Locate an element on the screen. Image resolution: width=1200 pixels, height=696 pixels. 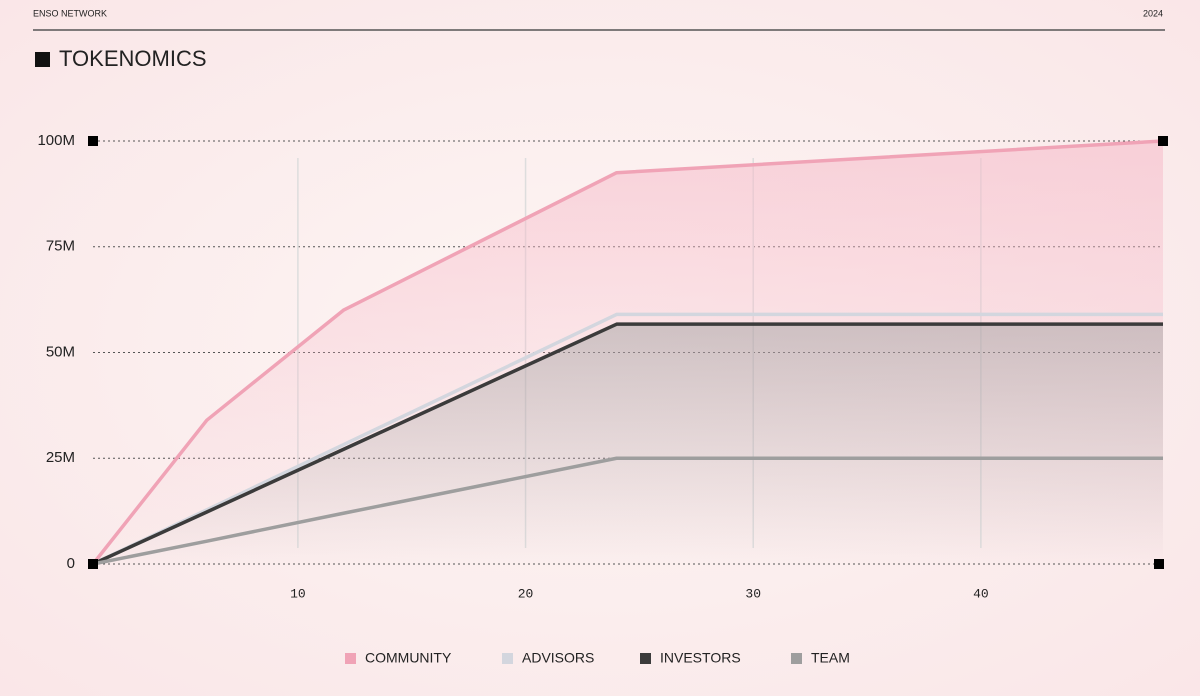
legend-label: INVESTORS is located at coordinates (700, 658).